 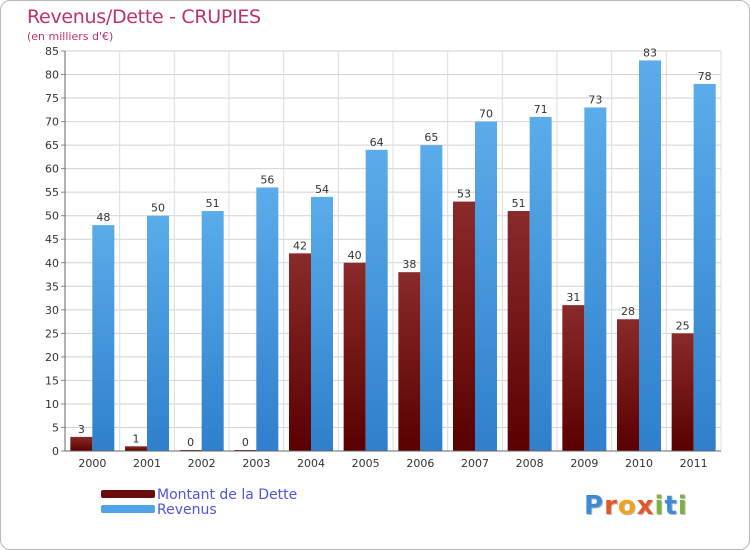 I want to click on y-tick-label: 75, so click(x=52, y=98).